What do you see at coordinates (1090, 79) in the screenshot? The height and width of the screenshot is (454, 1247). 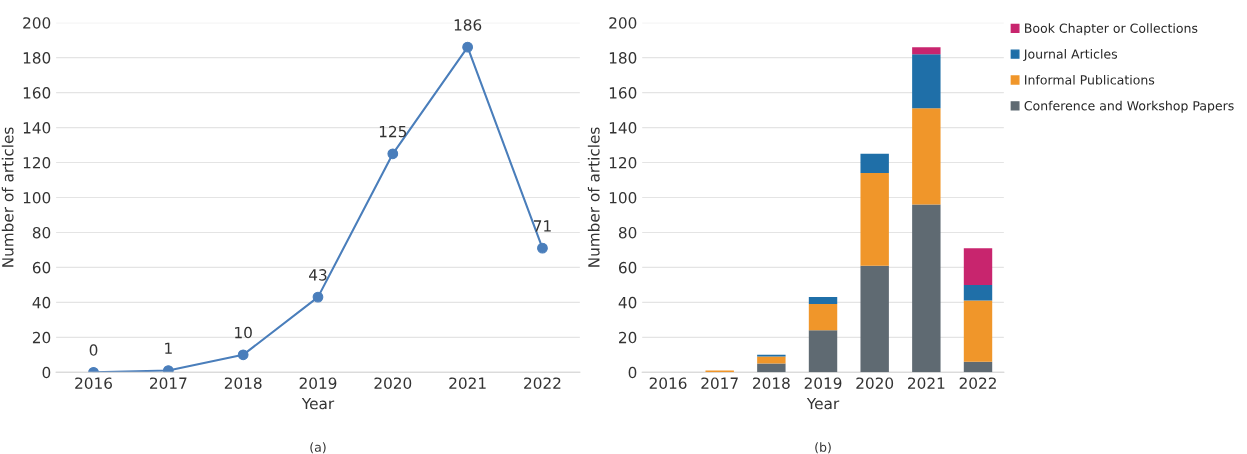 I see `legend-label: Informal Publications` at bounding box center [1090, 79].